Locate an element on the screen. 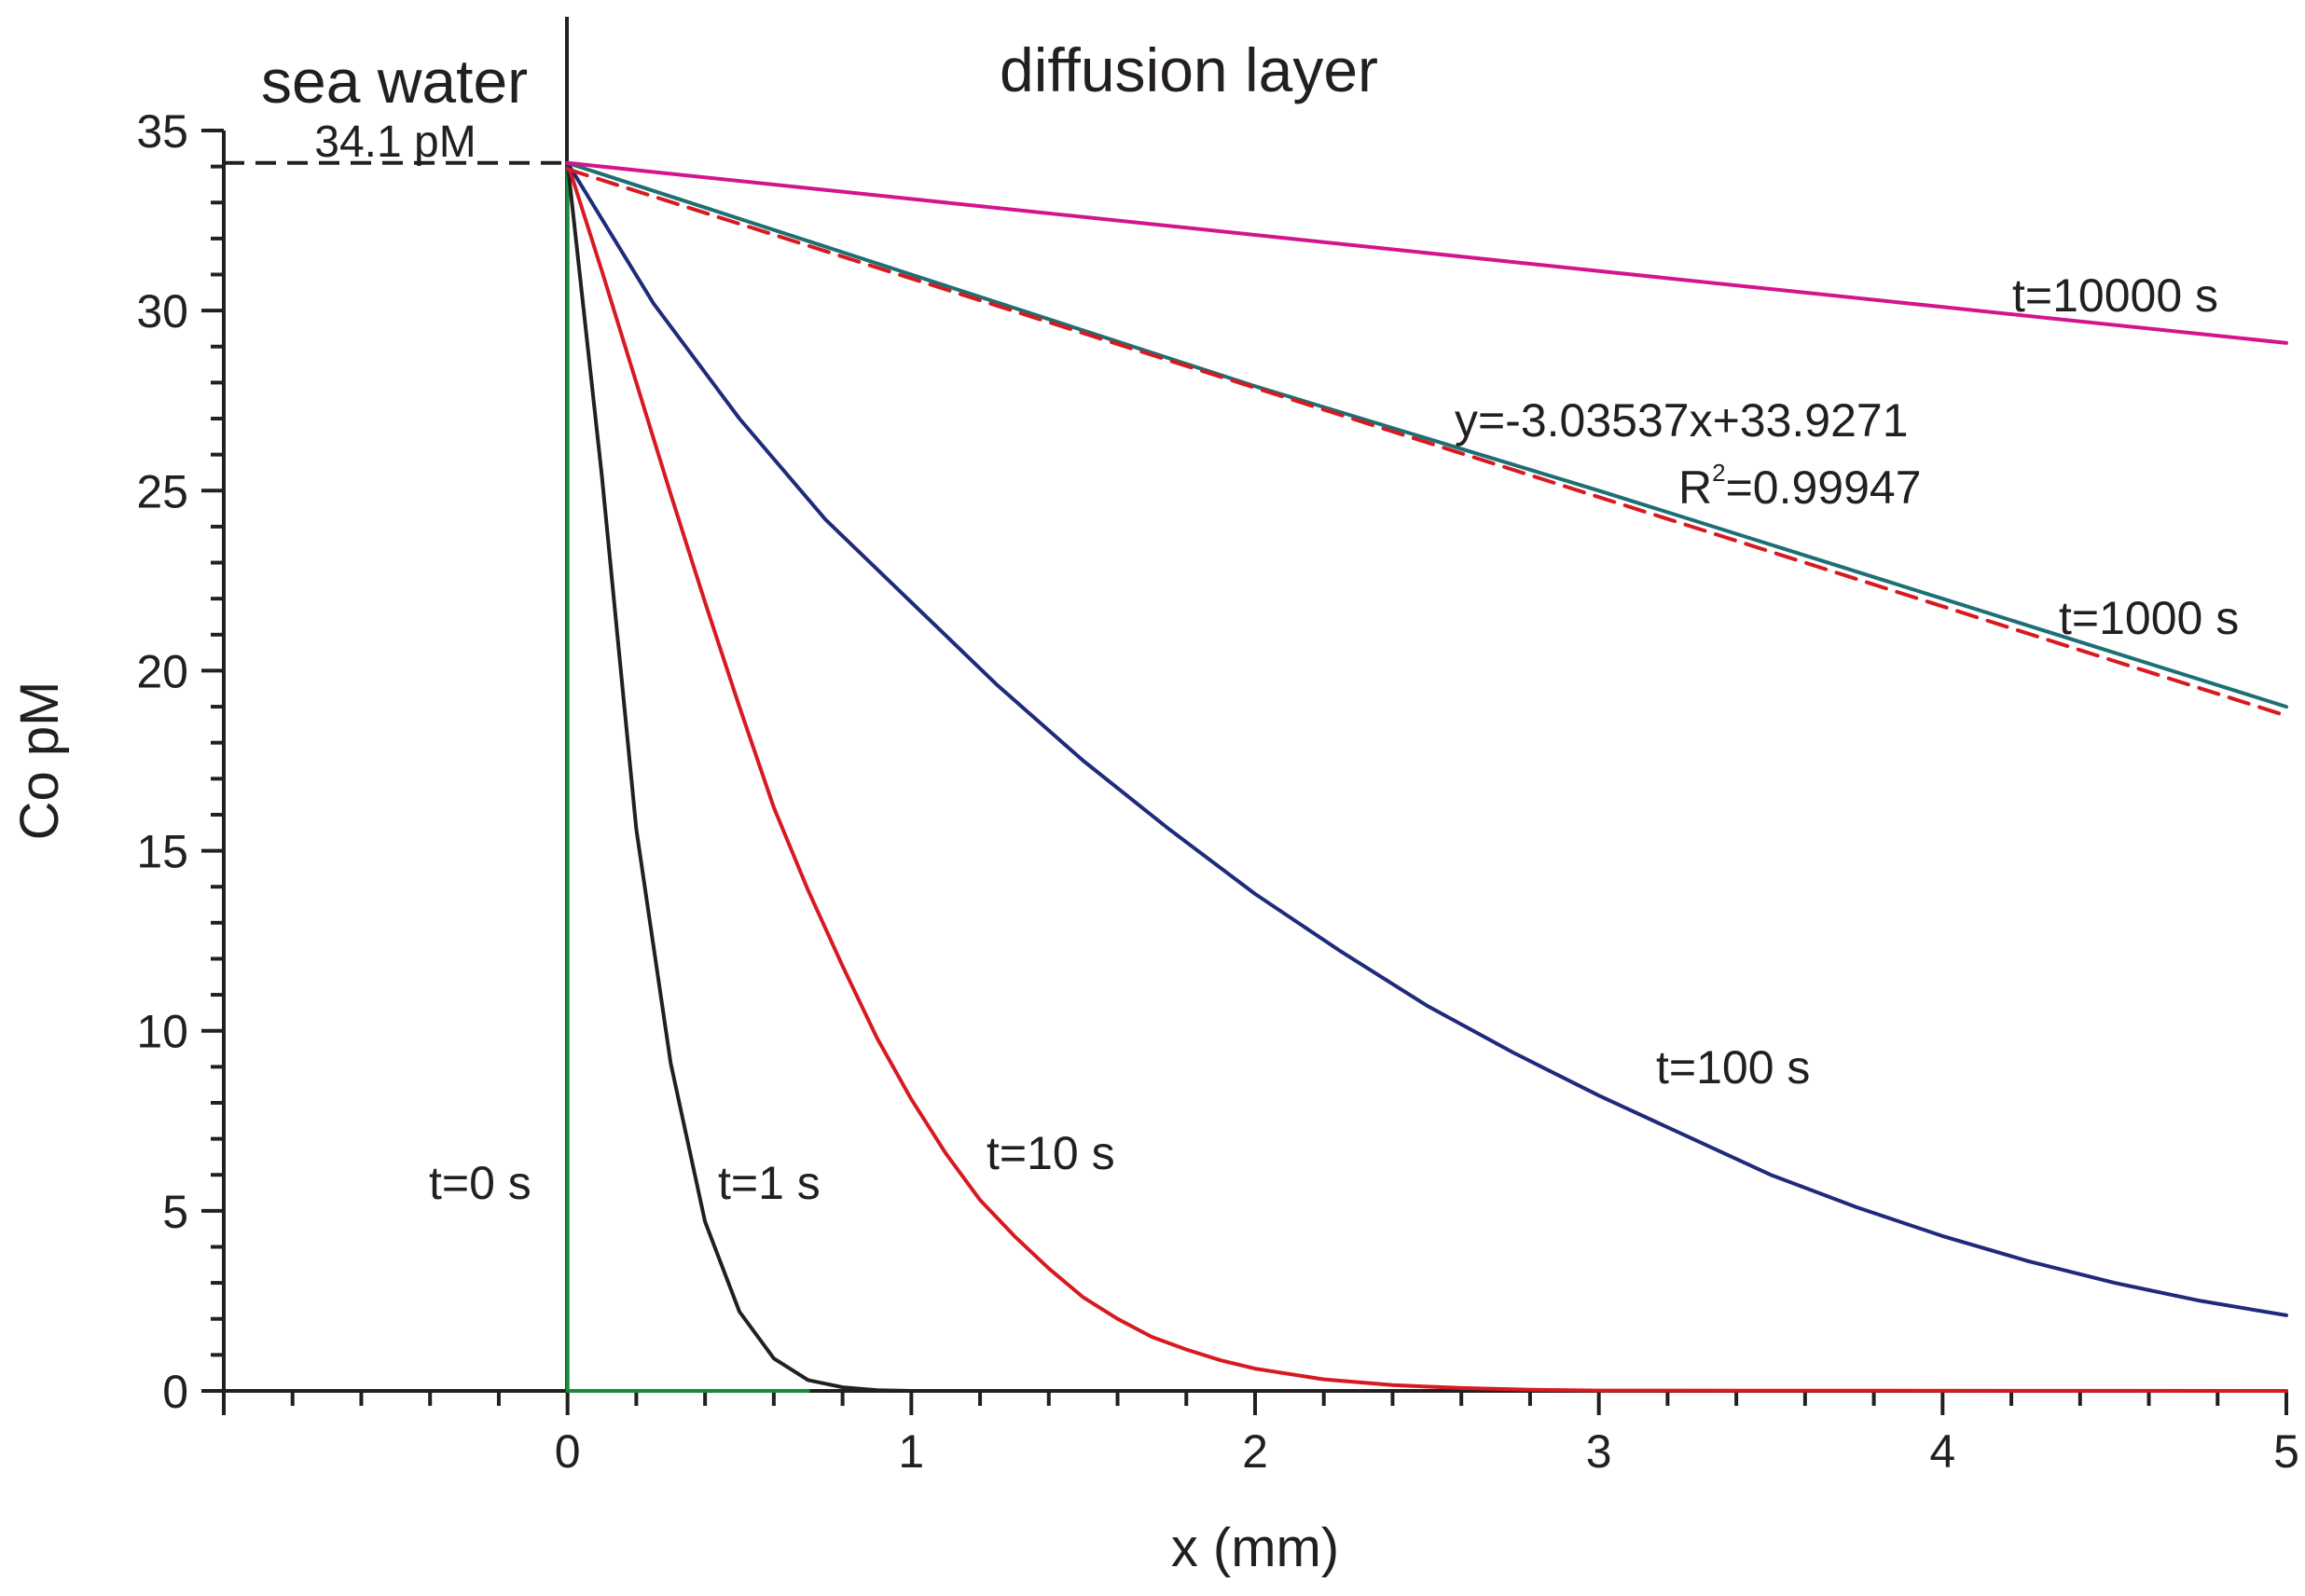  fit-r-squared: R2=0.99947 is located at coordinates (1800, 486).